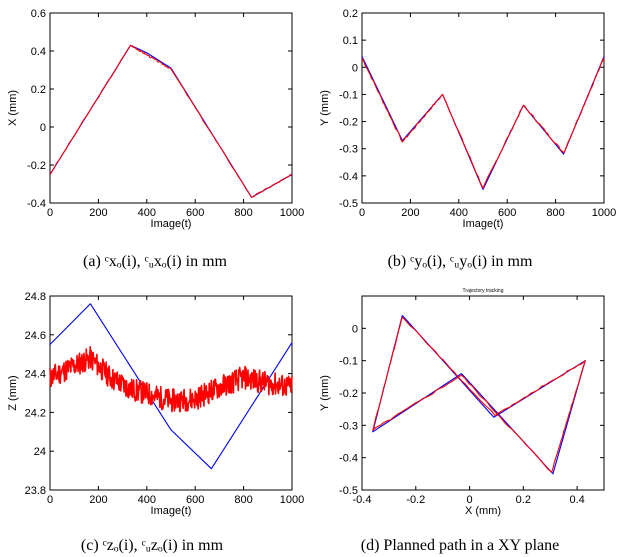  Describe the element at coordinates (147, 213) in the screenshot. I see `x-tick-label-a-2: 400` at that location.